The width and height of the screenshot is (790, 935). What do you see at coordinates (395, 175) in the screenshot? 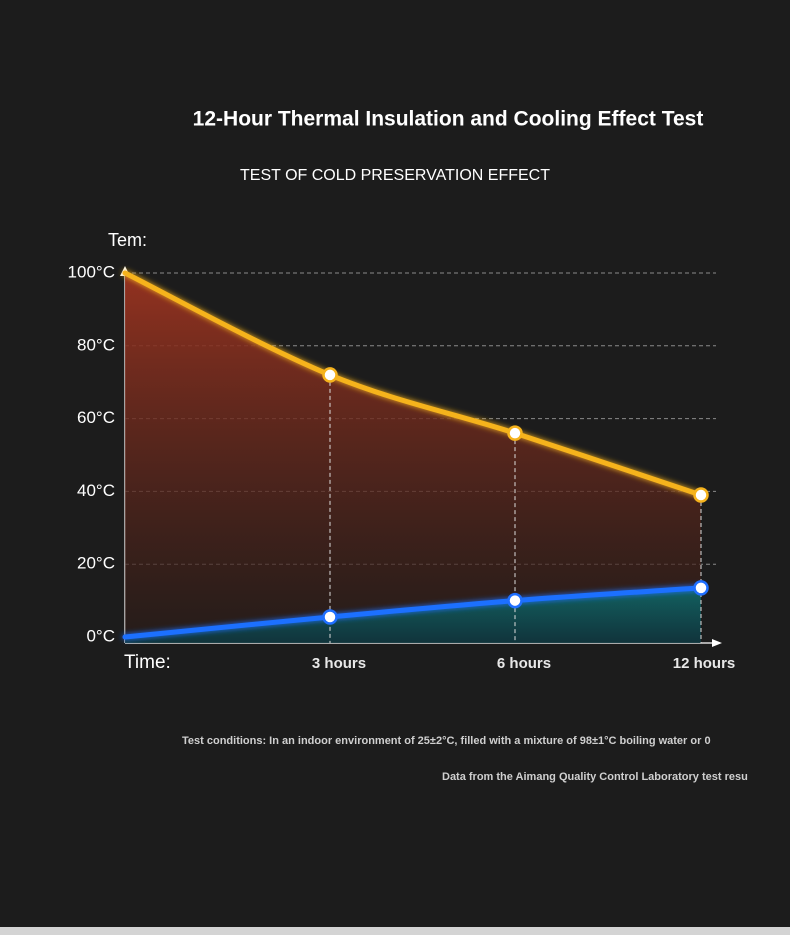
I see `chart-subtitle: TEST OF COLD PRESERVATION EFFECT` at bounding box center [395, 175].